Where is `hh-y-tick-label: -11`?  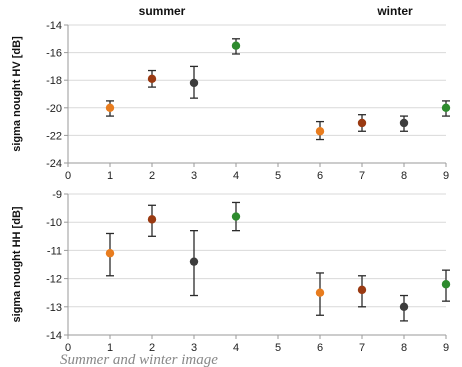 hh-y-tick-label: -11 is located at coordinates (54, 251).